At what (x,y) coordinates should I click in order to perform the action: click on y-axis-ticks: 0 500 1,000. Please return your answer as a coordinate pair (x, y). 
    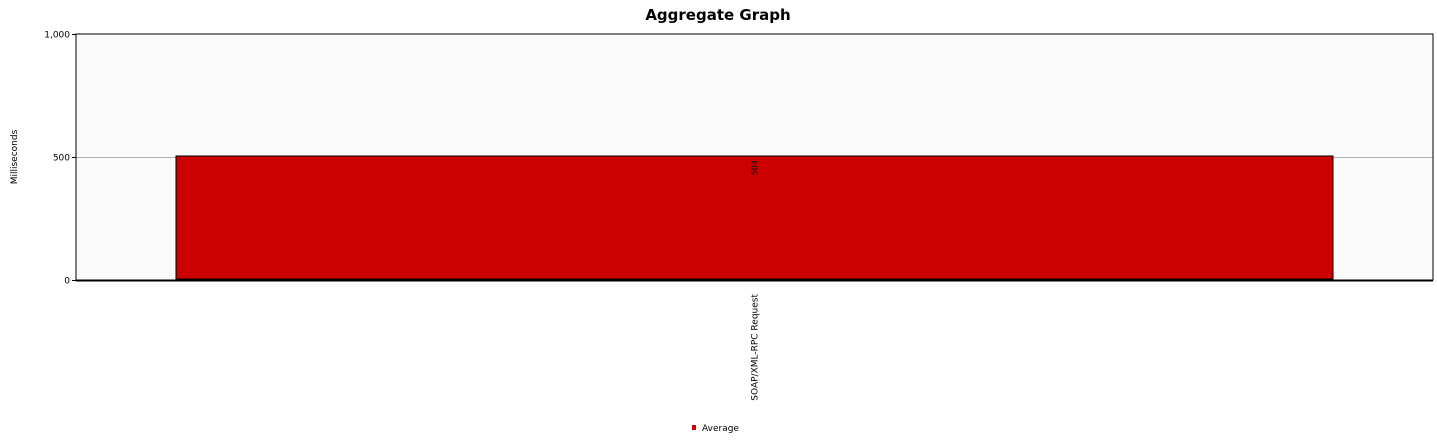
    Looking at the image, I should click on (60, 159).